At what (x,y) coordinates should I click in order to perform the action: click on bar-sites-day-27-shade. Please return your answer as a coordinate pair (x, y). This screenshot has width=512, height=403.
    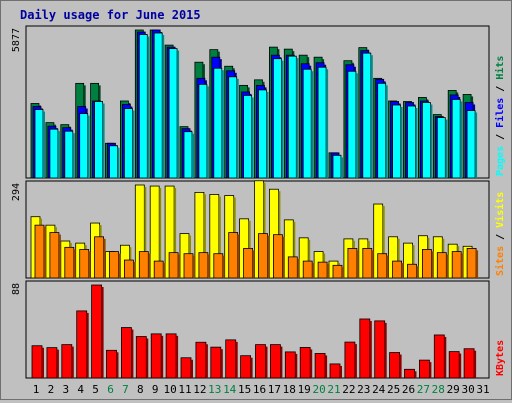
    Looking at the image, I should click on (432, 264).